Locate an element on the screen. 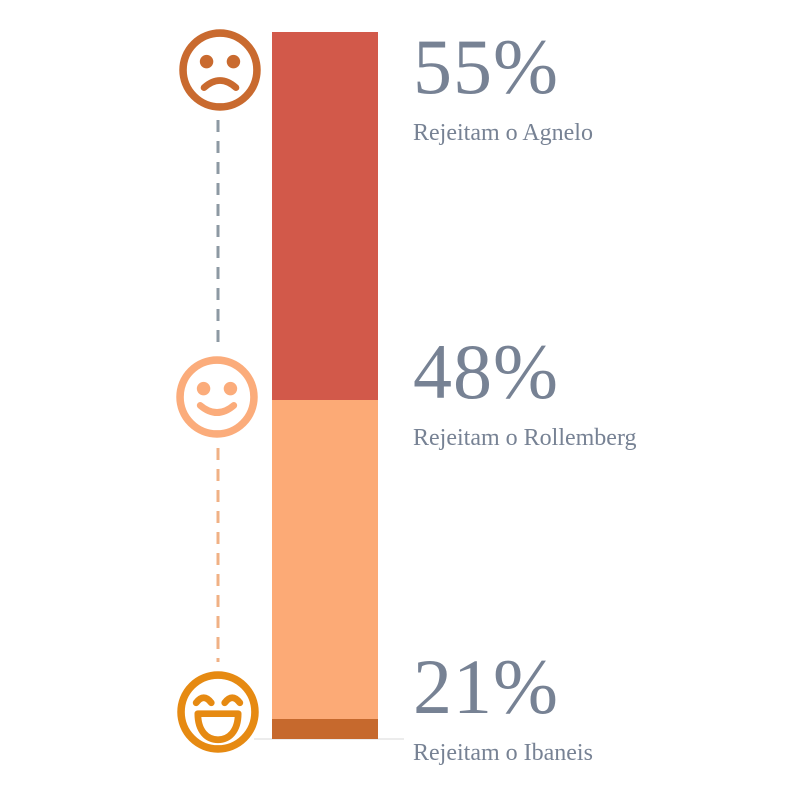 This screenshot has height=800, width=800. stacked-bar is located at coordinates (325, 385).